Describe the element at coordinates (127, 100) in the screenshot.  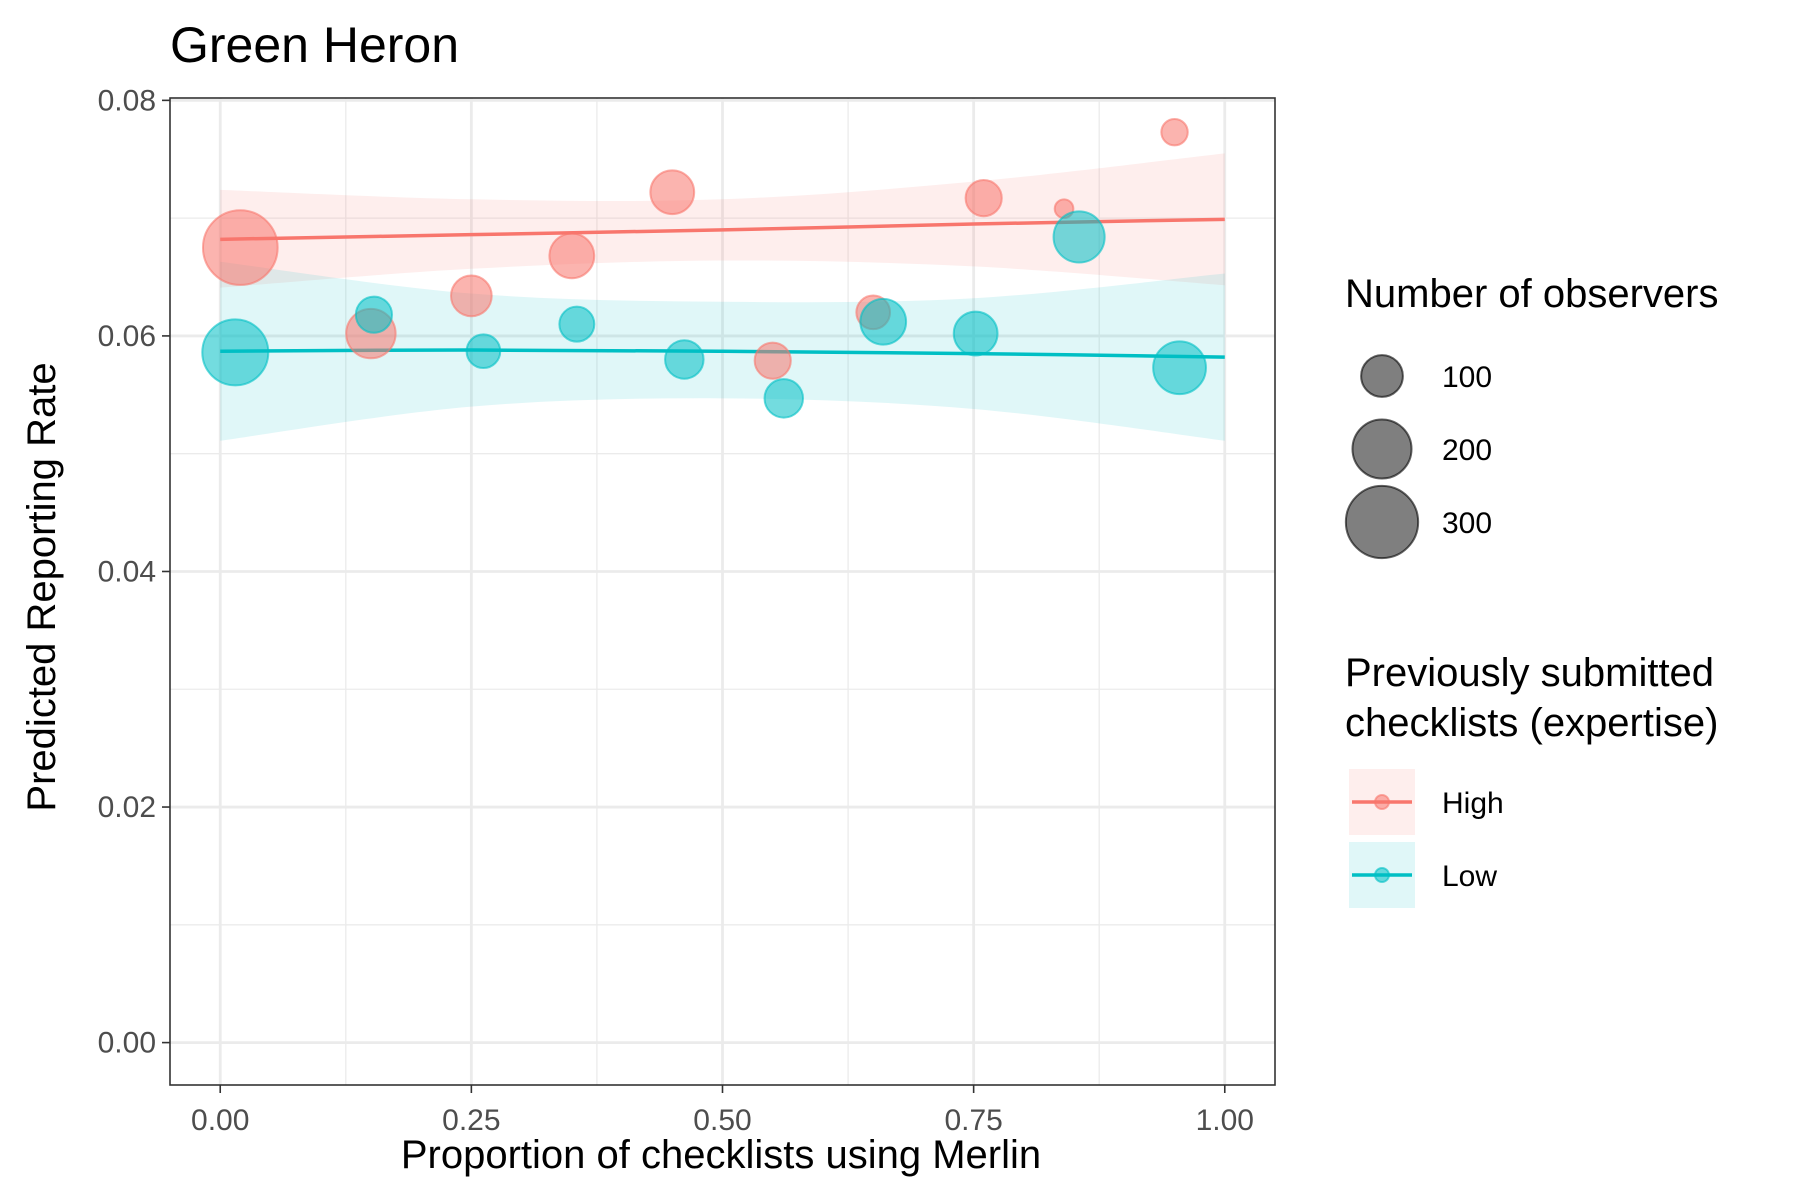
I see `y-tick-label: 0.08` at that location.